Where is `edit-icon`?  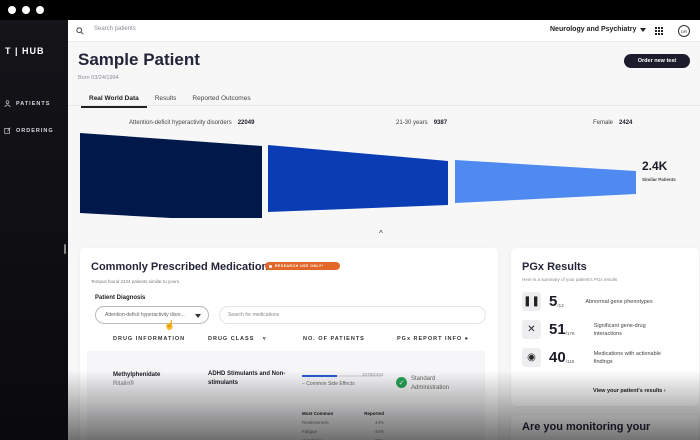
edit-icon is located at coordinates (7, 130).